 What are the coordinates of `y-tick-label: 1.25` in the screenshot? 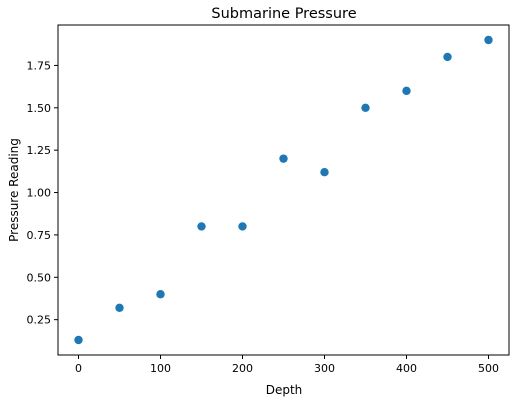 It's located at (39, 150).